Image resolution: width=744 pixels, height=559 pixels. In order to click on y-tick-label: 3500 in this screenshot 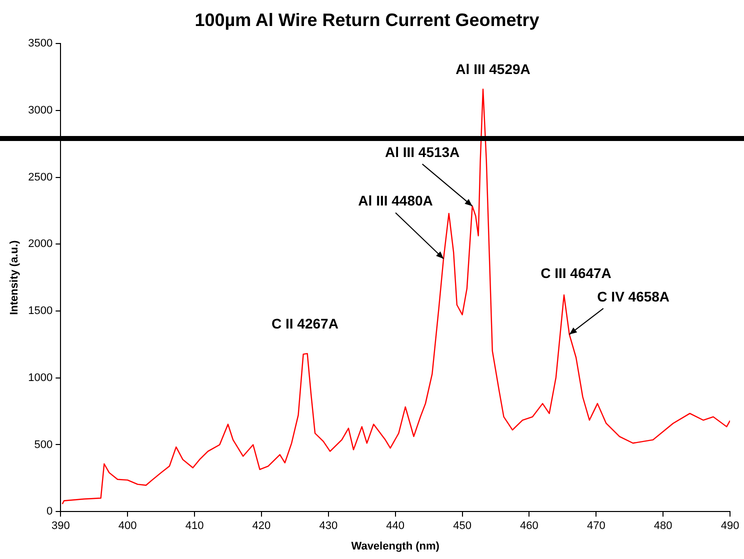, I will do `click(40, 44)`.